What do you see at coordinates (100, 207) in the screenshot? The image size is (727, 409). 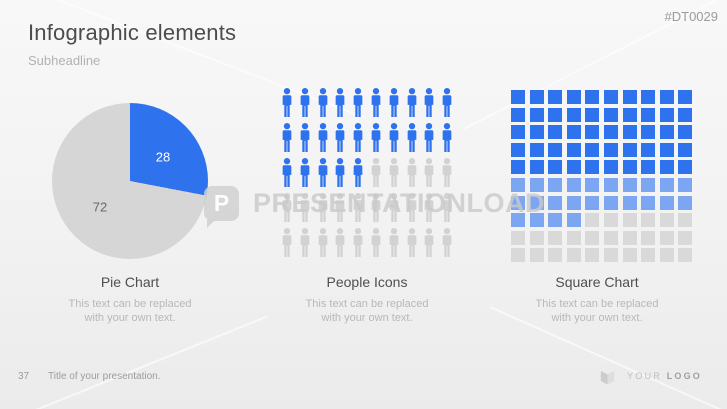 I see `pie-slice-value: 72` at bounding box center [100, 207].